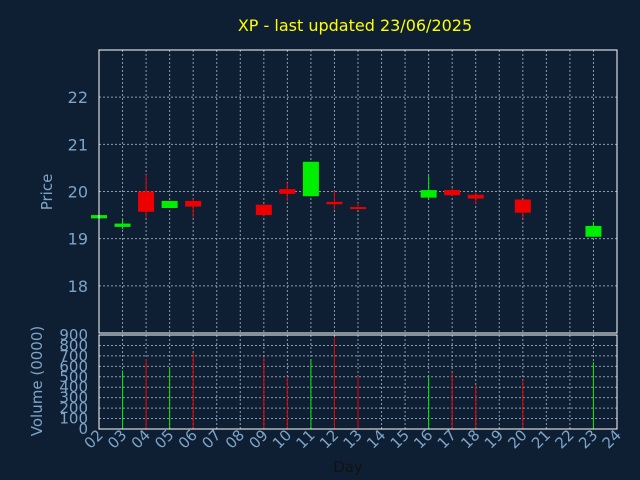 Image resolution: width=640 pixels, height=480 pixels. I want to click on price-tick-label: 20, so click(78, 192).